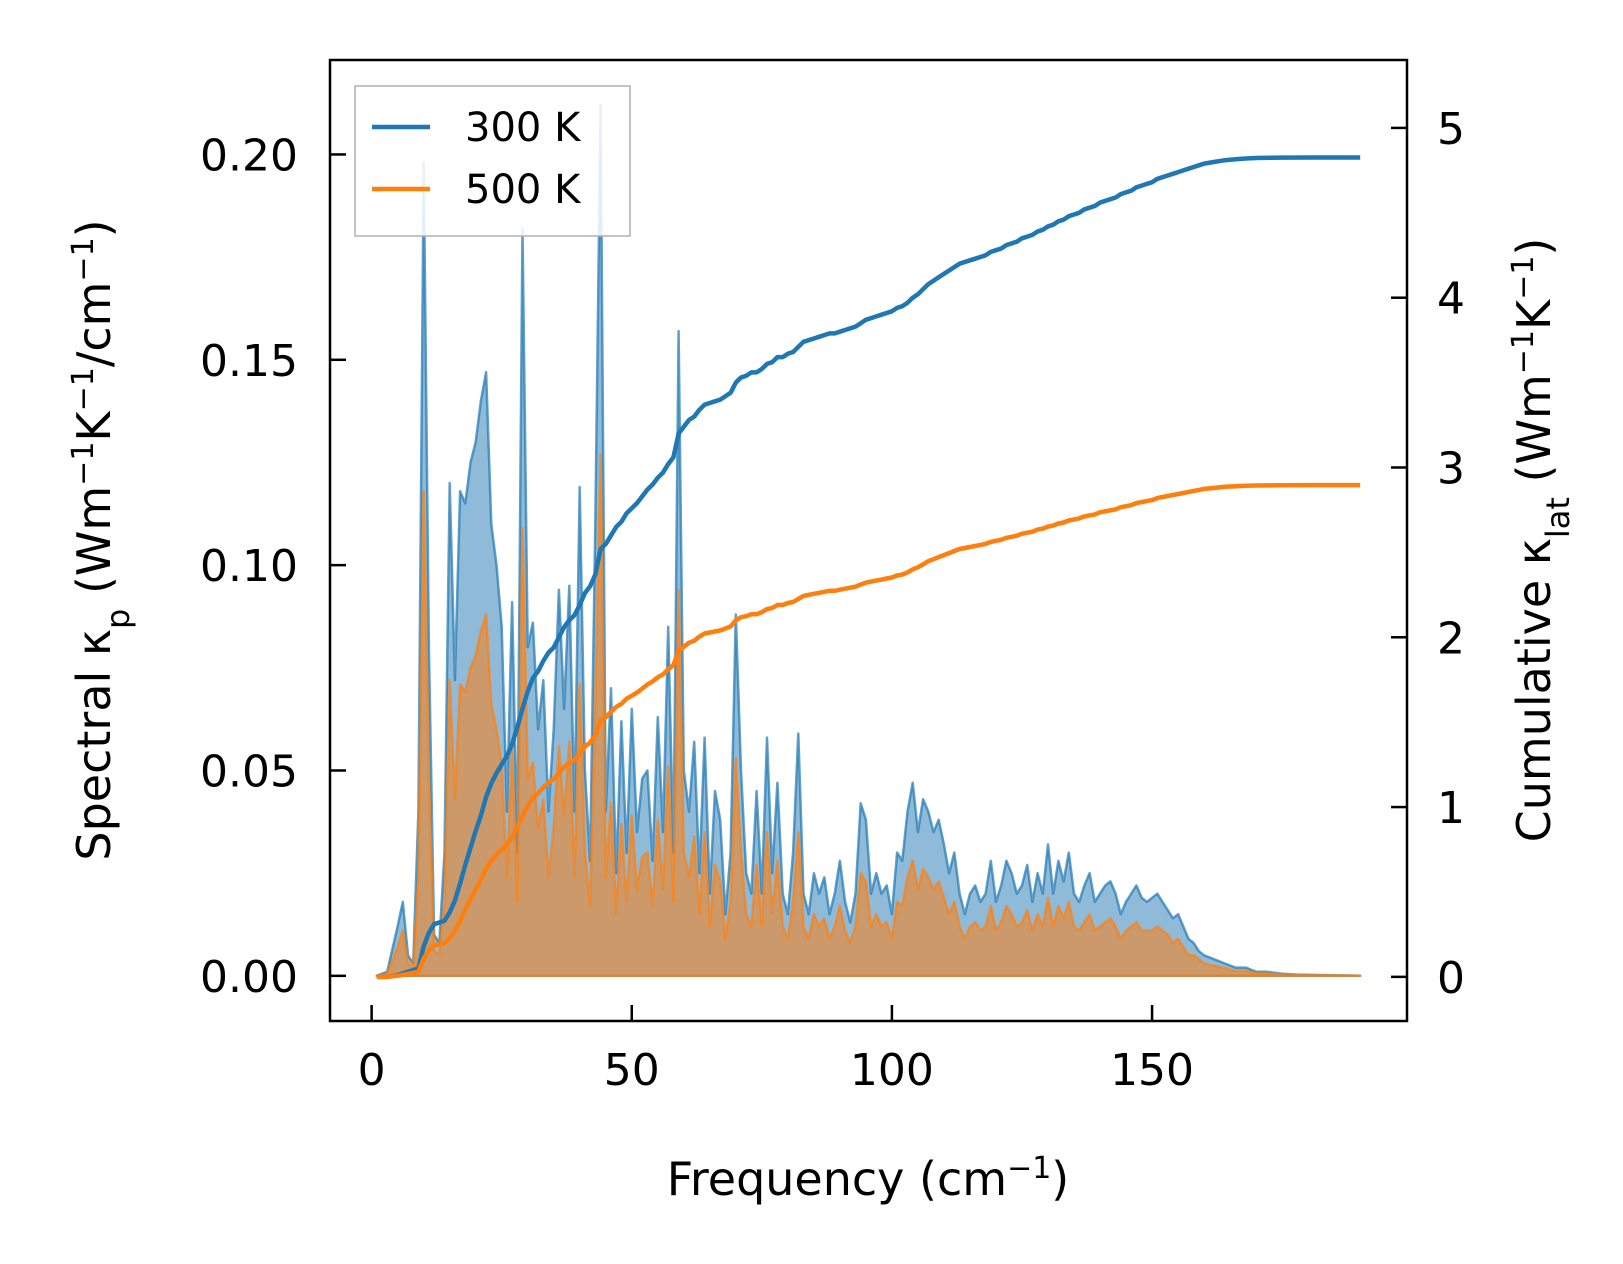  What do you see at coordinates (1542, 540) in the screenshot?
I see `y-right-axis-title: Cumulative κlat (Wm−1K−1)` at bounding box center [1542, 540].